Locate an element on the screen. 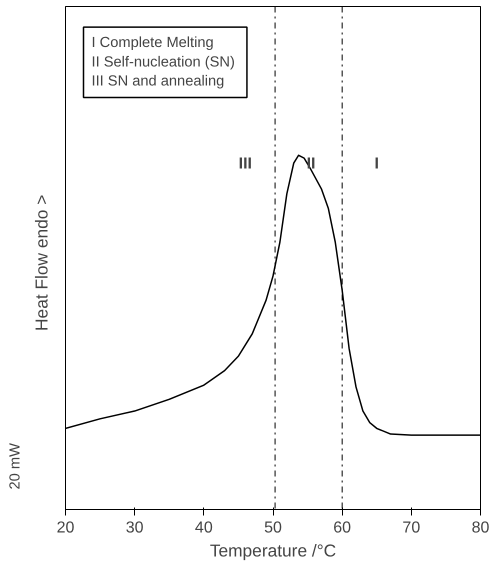 This screenshot has height=563, width=492. x-axis-title: Temperature /°C is located at coordinates (273, 550).